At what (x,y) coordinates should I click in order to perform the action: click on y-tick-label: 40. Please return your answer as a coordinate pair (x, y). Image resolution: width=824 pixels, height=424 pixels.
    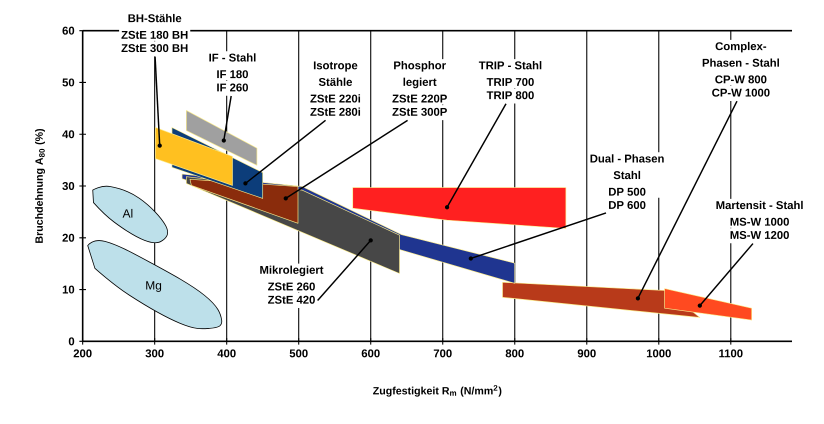
    Looking at the image, I should click on (68, 134).